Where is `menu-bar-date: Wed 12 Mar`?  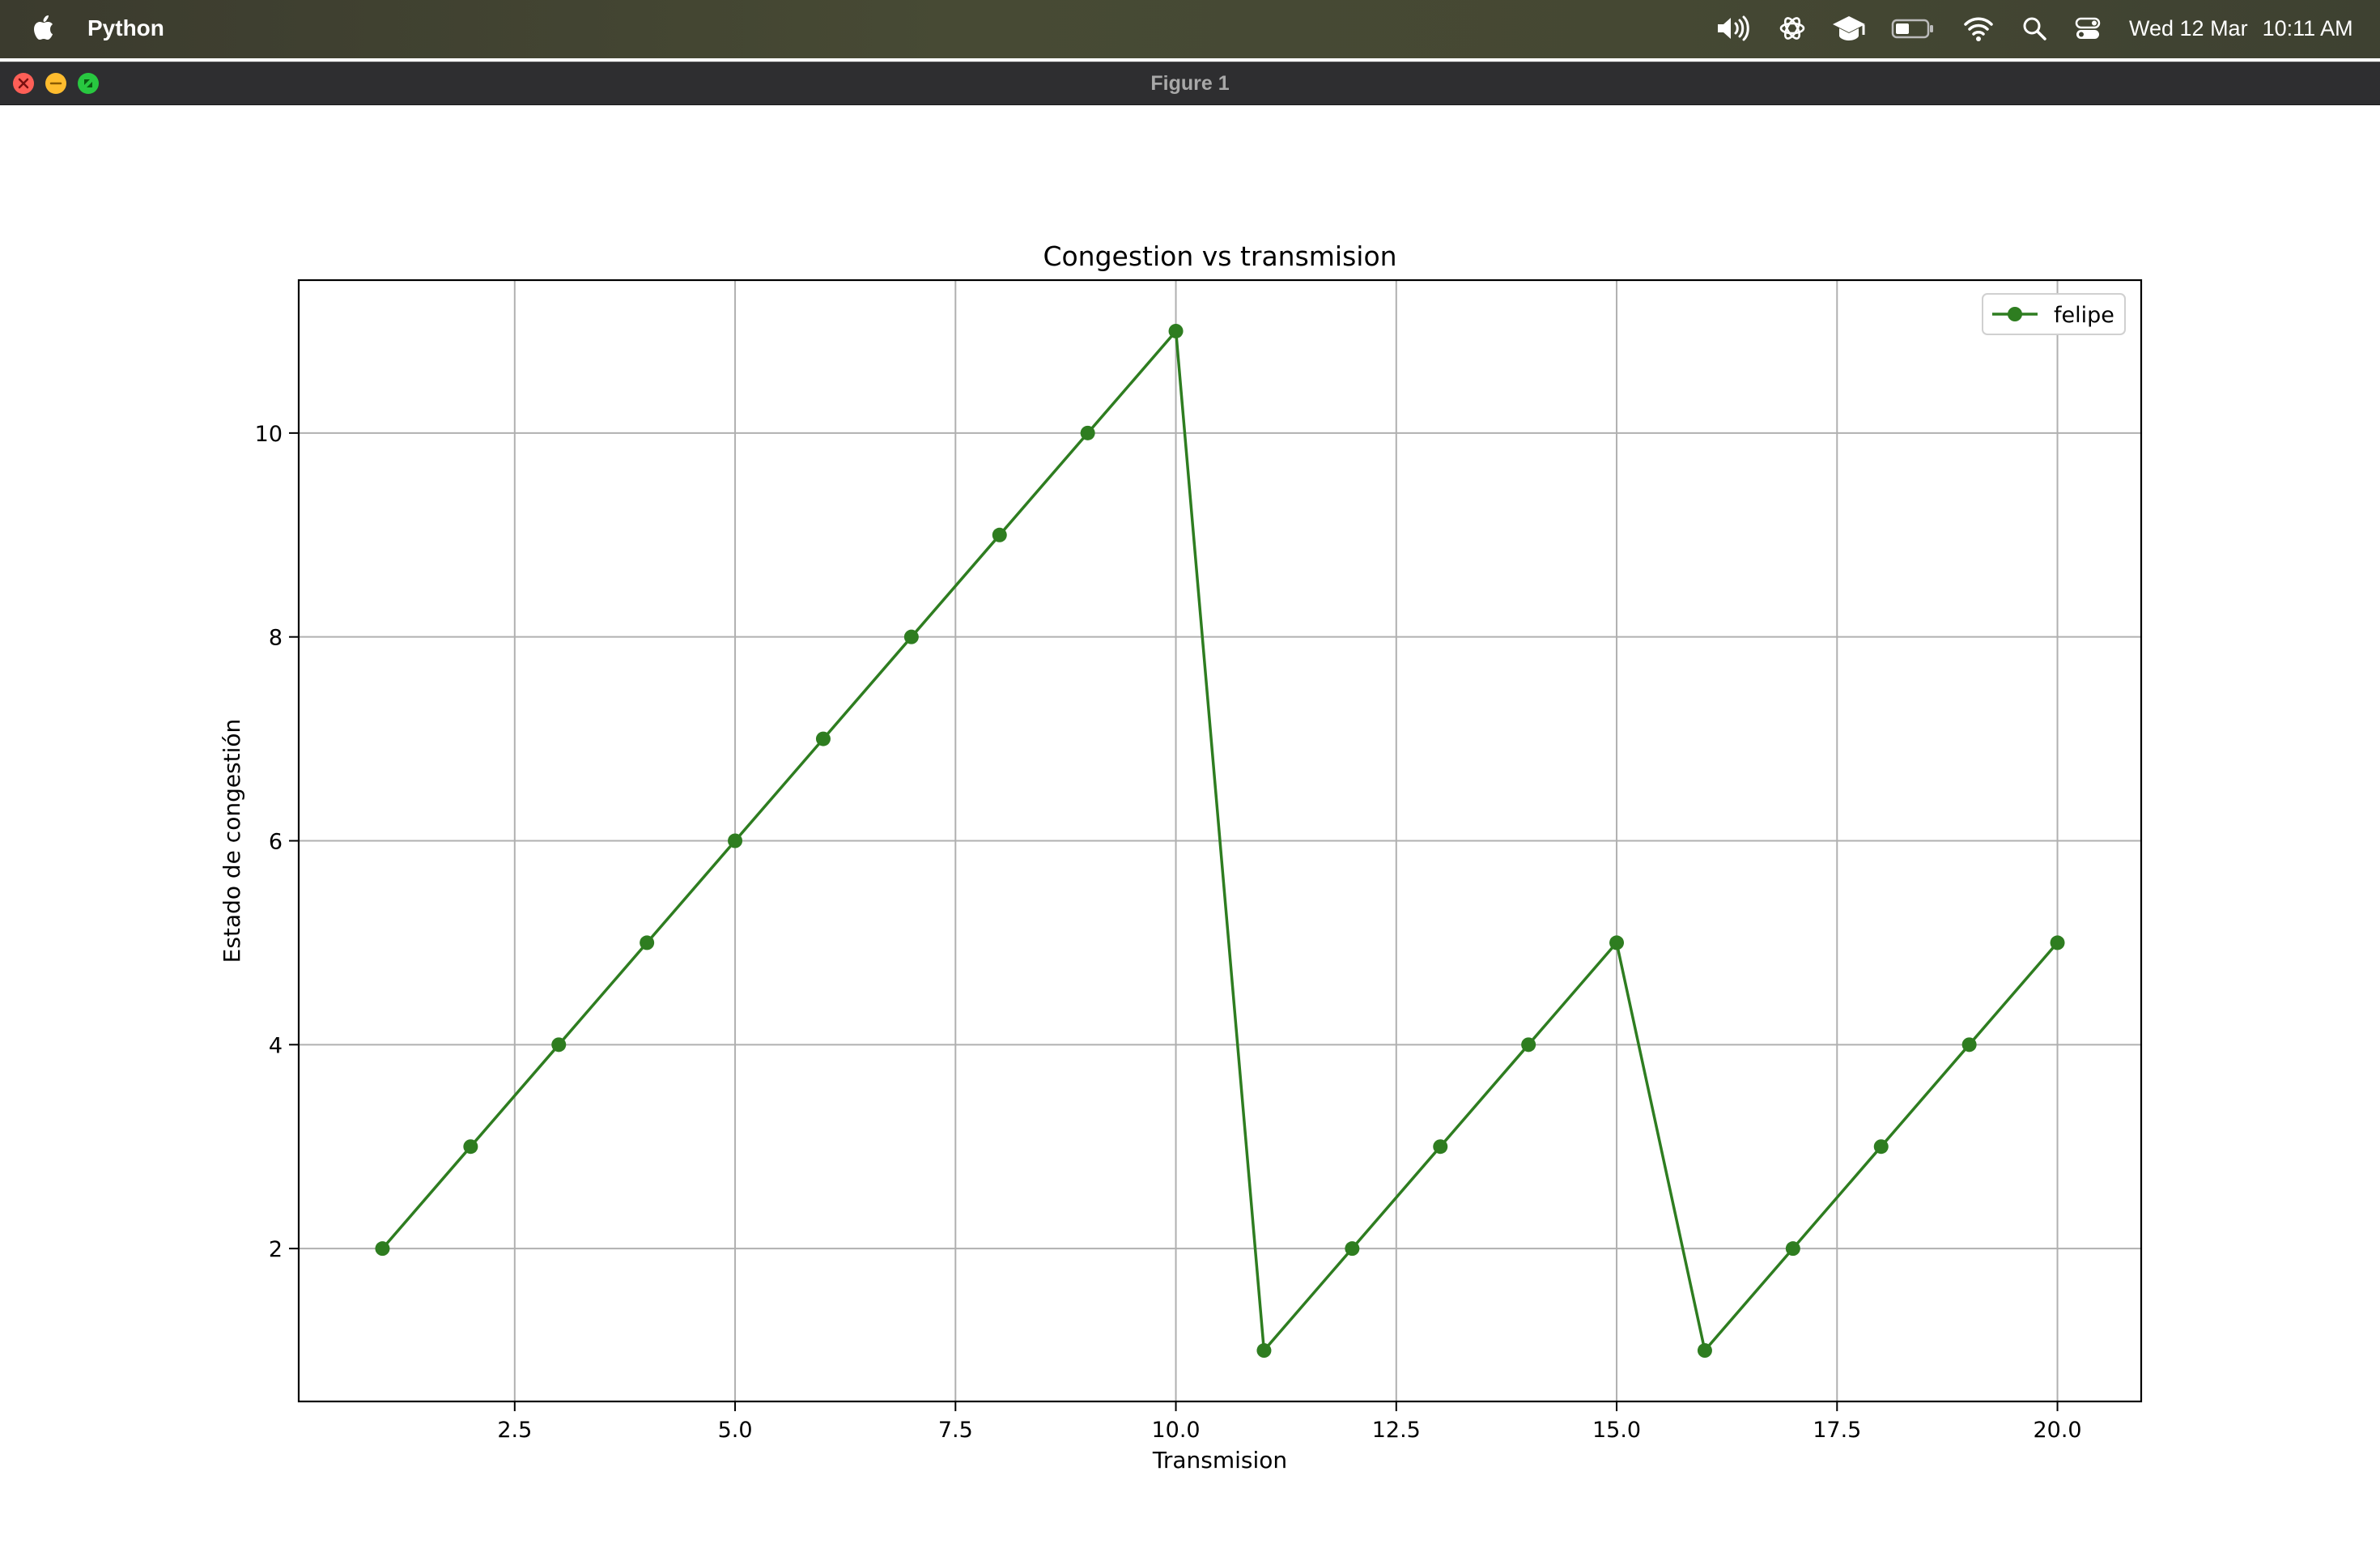 menu-bar-date: Wed 12 Mar is located at coordinates (2188, 28).